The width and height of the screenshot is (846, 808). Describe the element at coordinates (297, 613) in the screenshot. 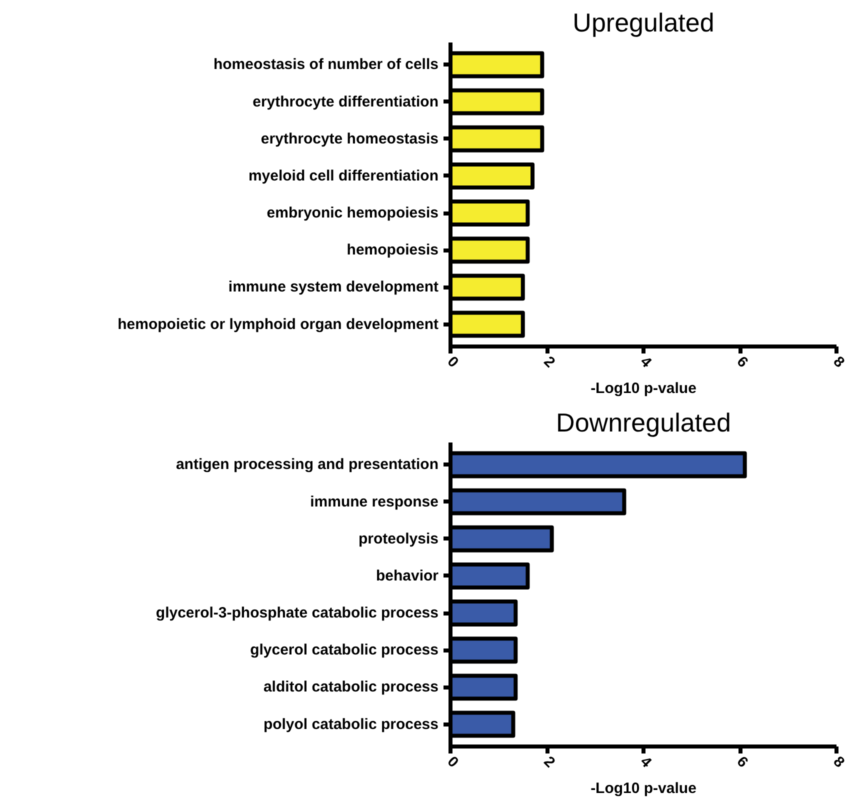

I see `y-tick-label: glycerol-3-phosphate catabolic process` at that location.